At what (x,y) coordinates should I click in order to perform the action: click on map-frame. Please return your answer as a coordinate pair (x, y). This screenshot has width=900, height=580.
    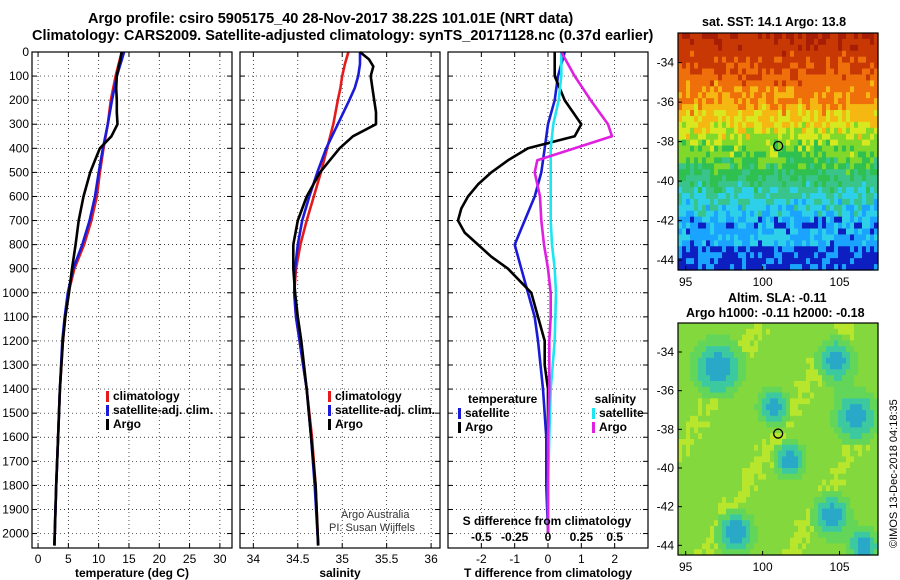
    Looking at the image, I should click on (778, 439).